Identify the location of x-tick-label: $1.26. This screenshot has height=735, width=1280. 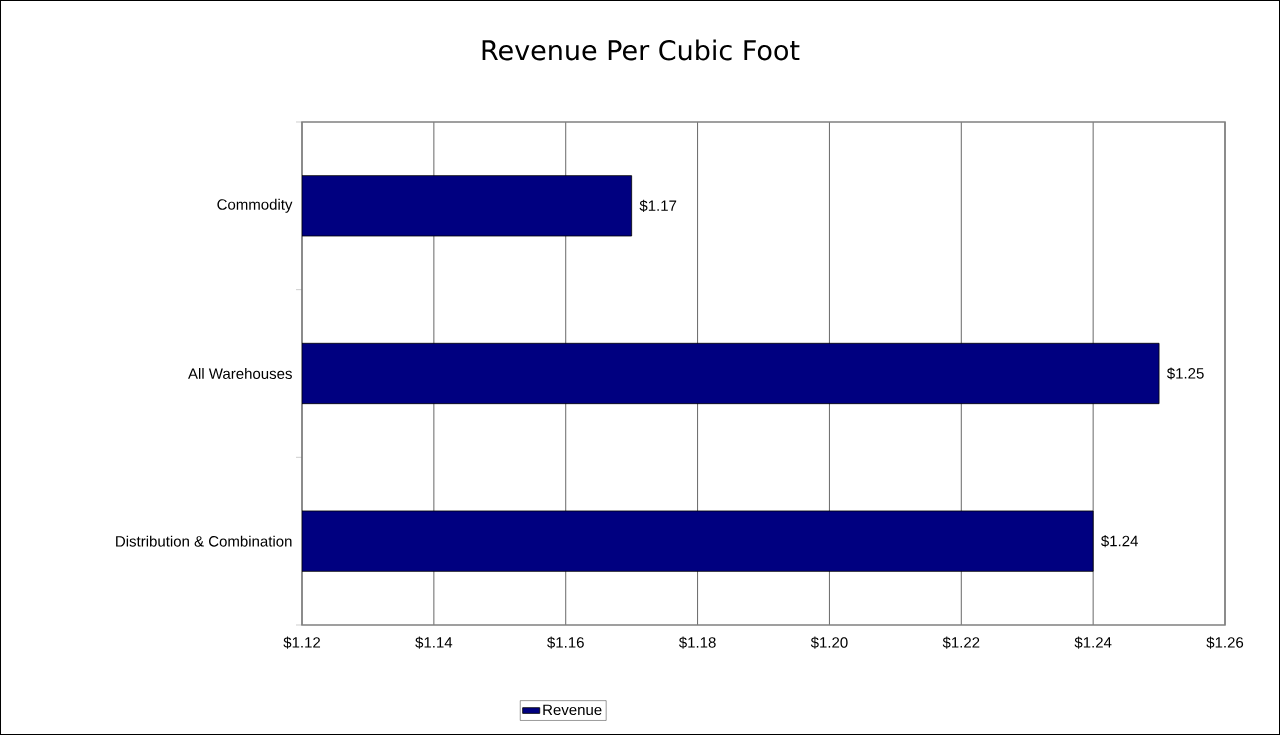
(1225, 642).